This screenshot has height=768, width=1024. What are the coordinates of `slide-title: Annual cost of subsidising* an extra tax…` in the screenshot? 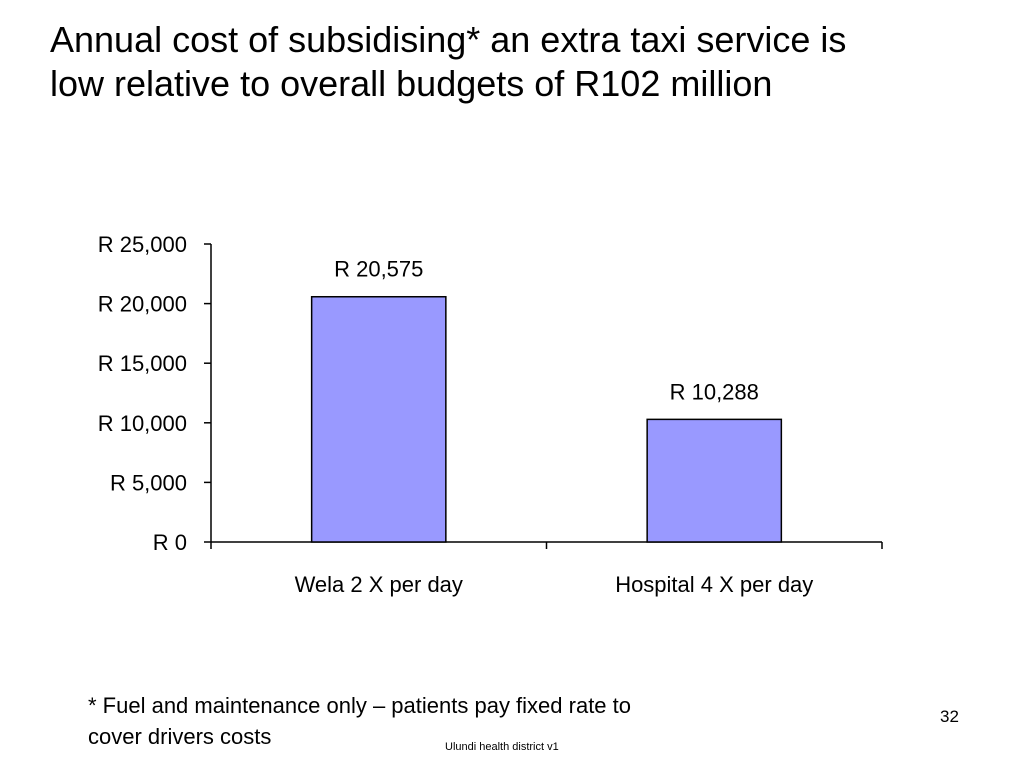 It's located at (520, 62).